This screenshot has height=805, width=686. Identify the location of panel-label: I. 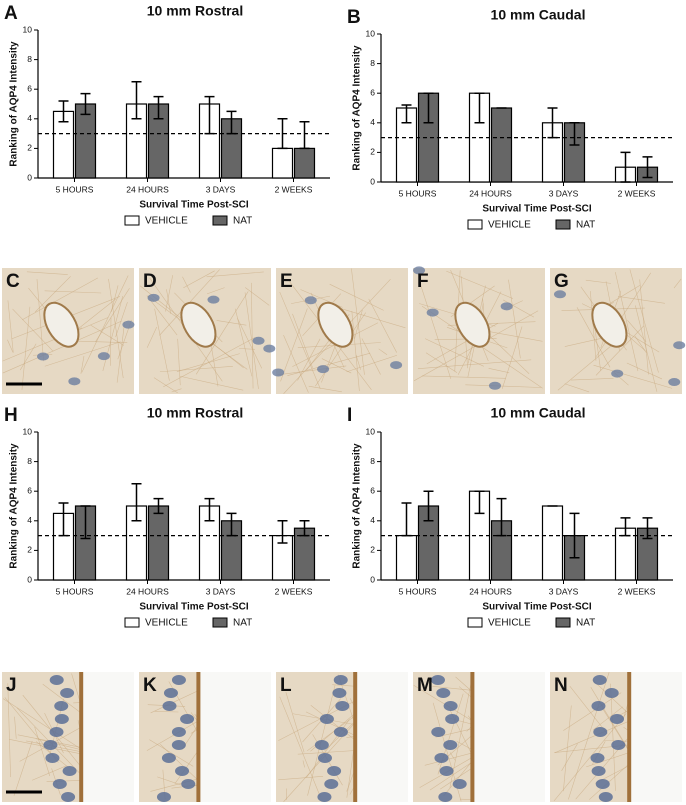
(349, 415).